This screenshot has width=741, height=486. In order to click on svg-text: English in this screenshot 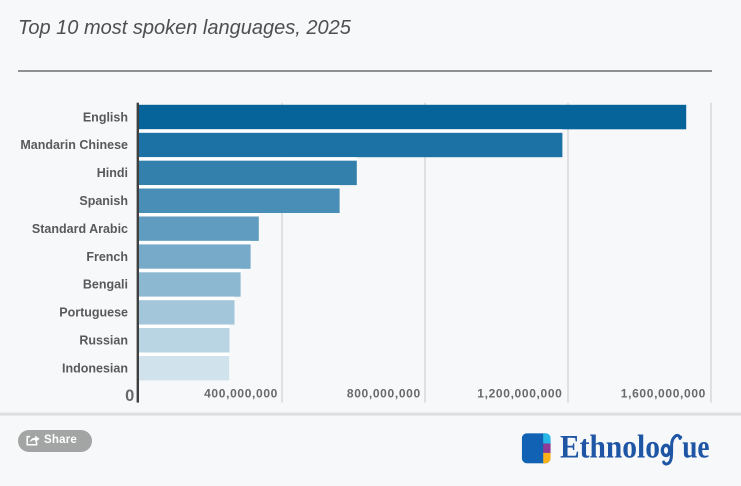, I will do `click(105, 117)`.